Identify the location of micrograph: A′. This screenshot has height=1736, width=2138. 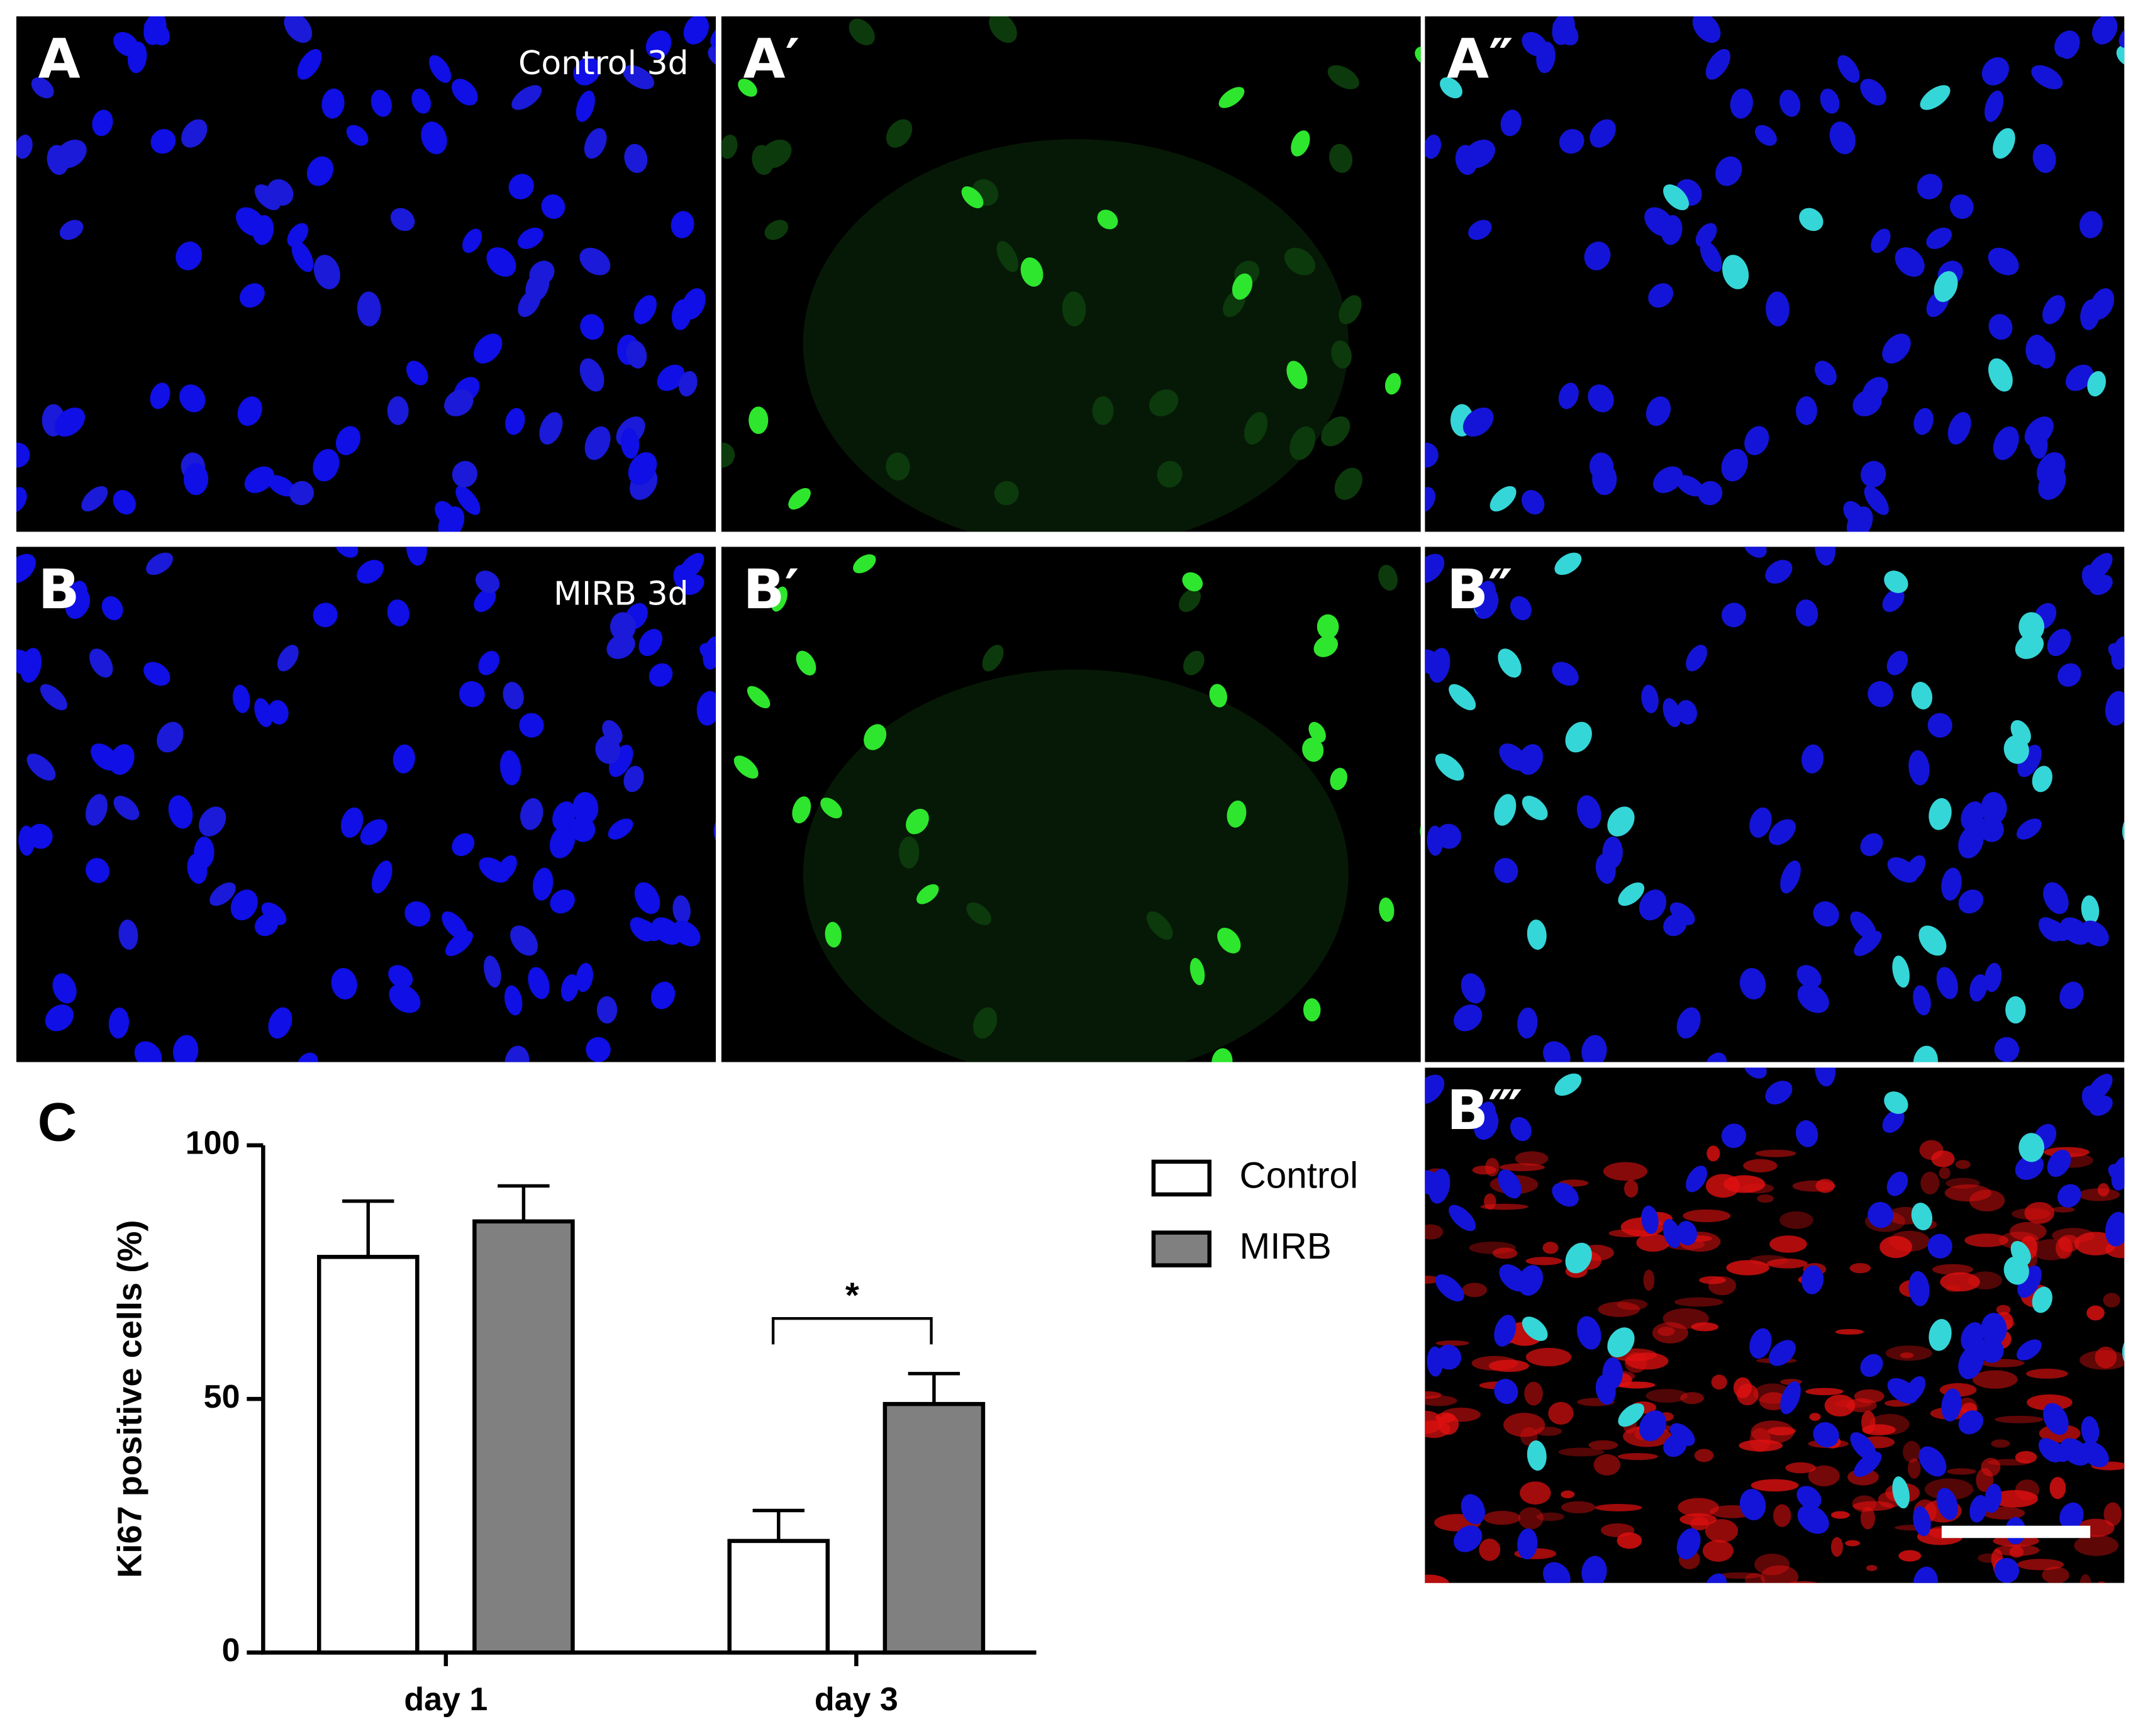
(1071, 274).